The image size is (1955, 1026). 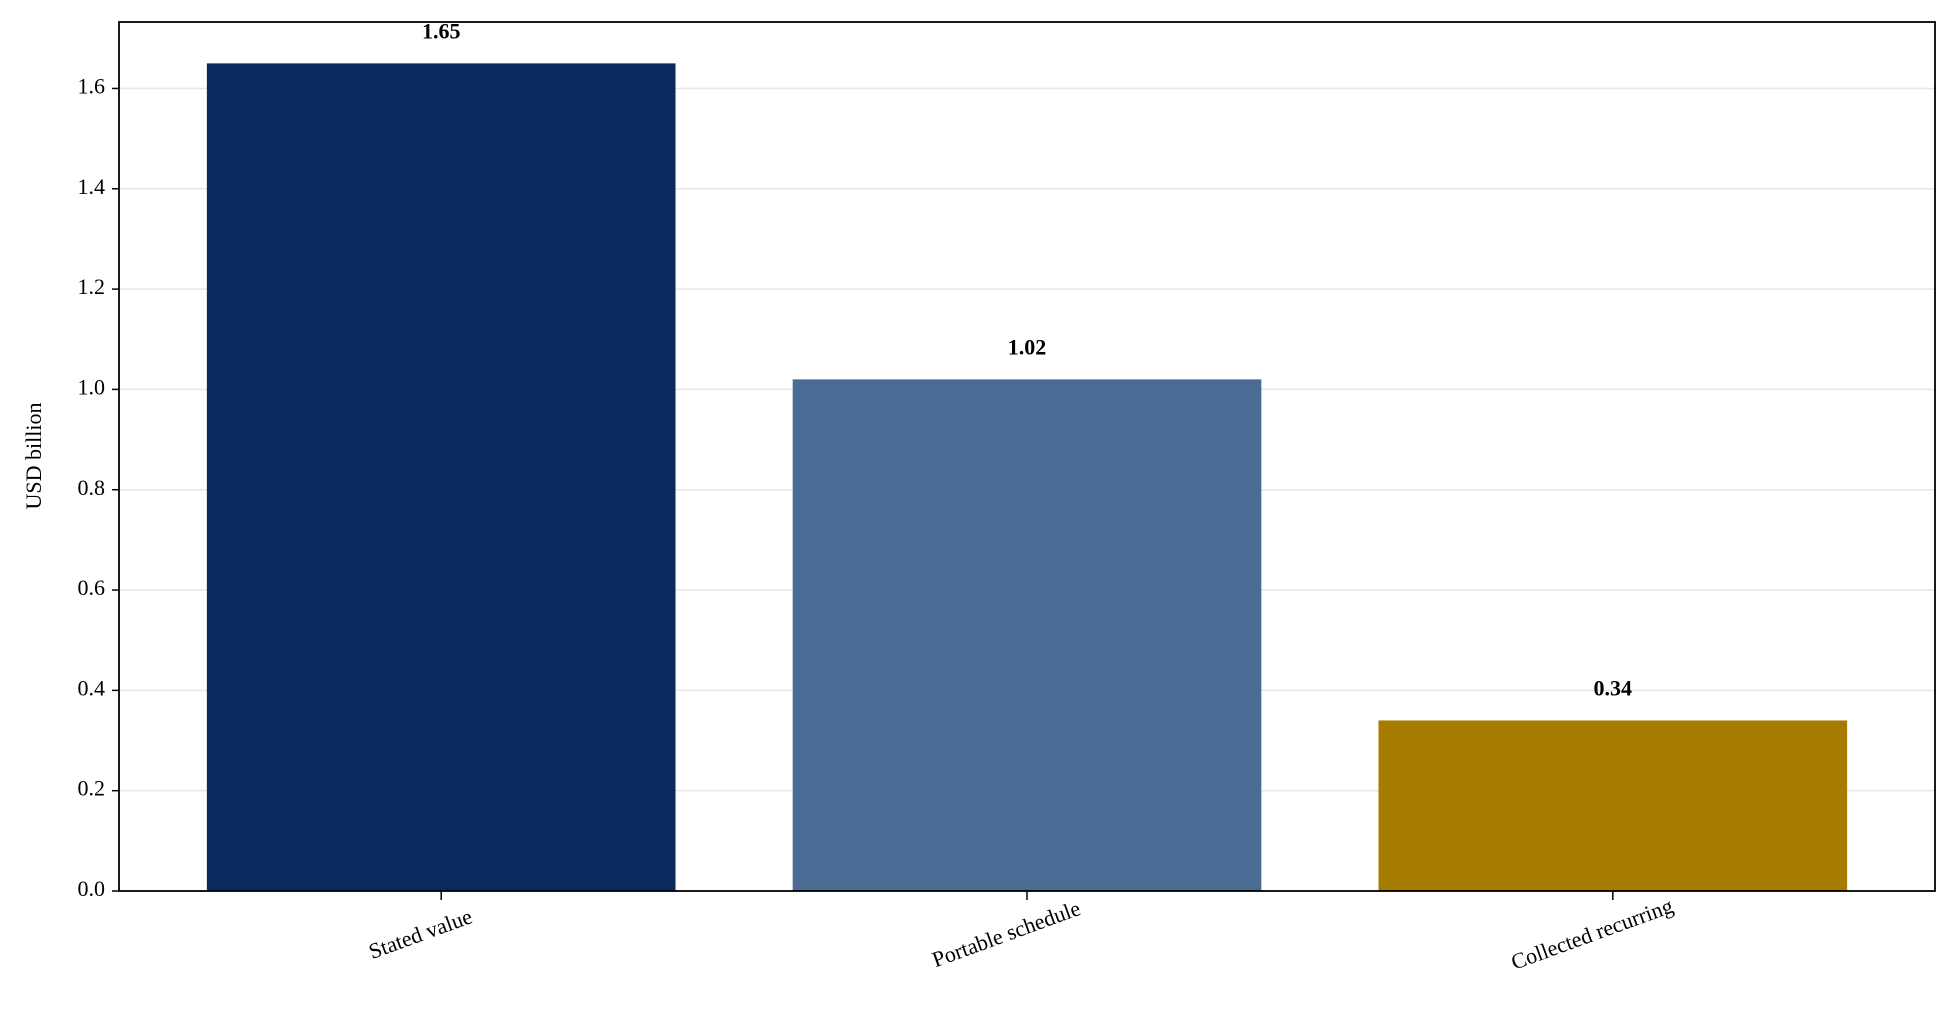 I want to click on y-tick-label: 1.4, so click(x=92, y=186).